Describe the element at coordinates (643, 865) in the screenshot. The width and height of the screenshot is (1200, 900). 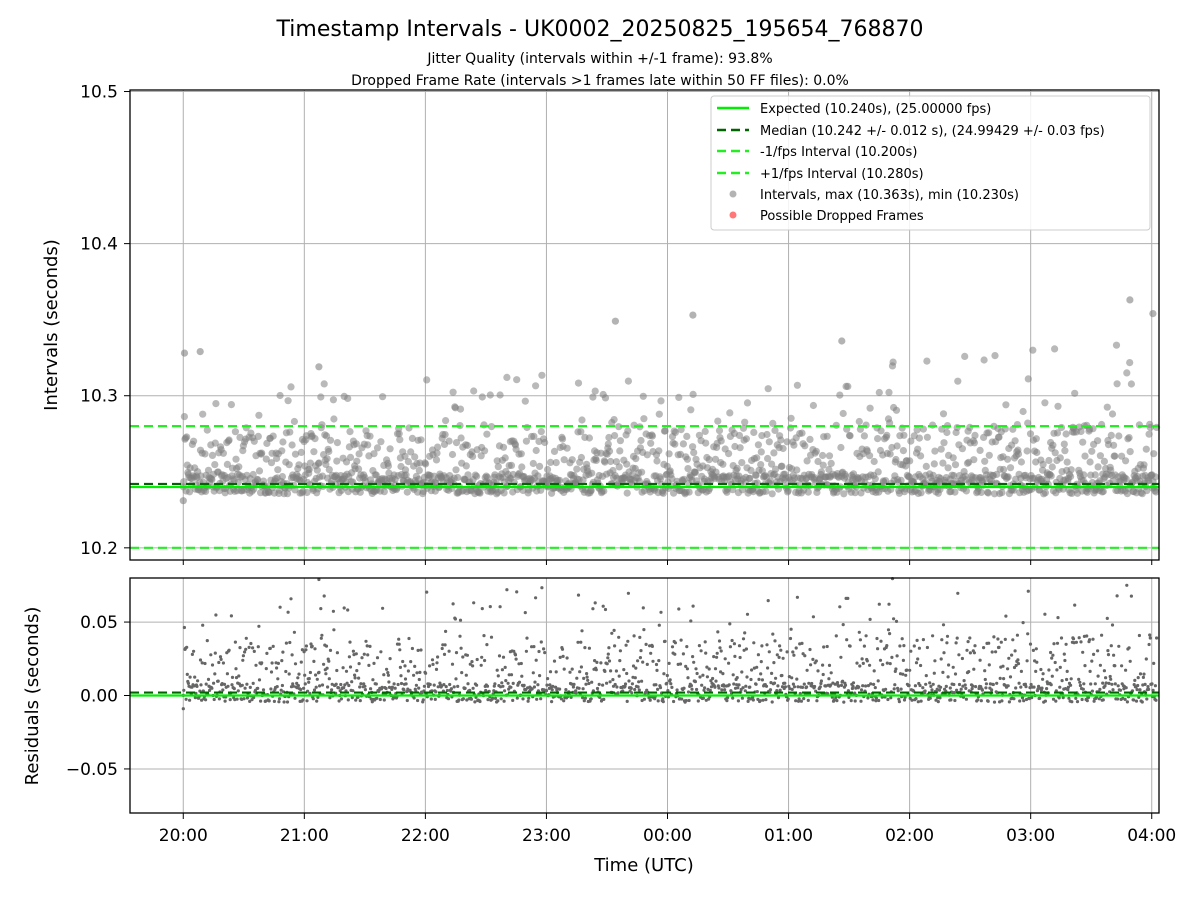
I see `x-axis-label: Time (UTC)` at that location.